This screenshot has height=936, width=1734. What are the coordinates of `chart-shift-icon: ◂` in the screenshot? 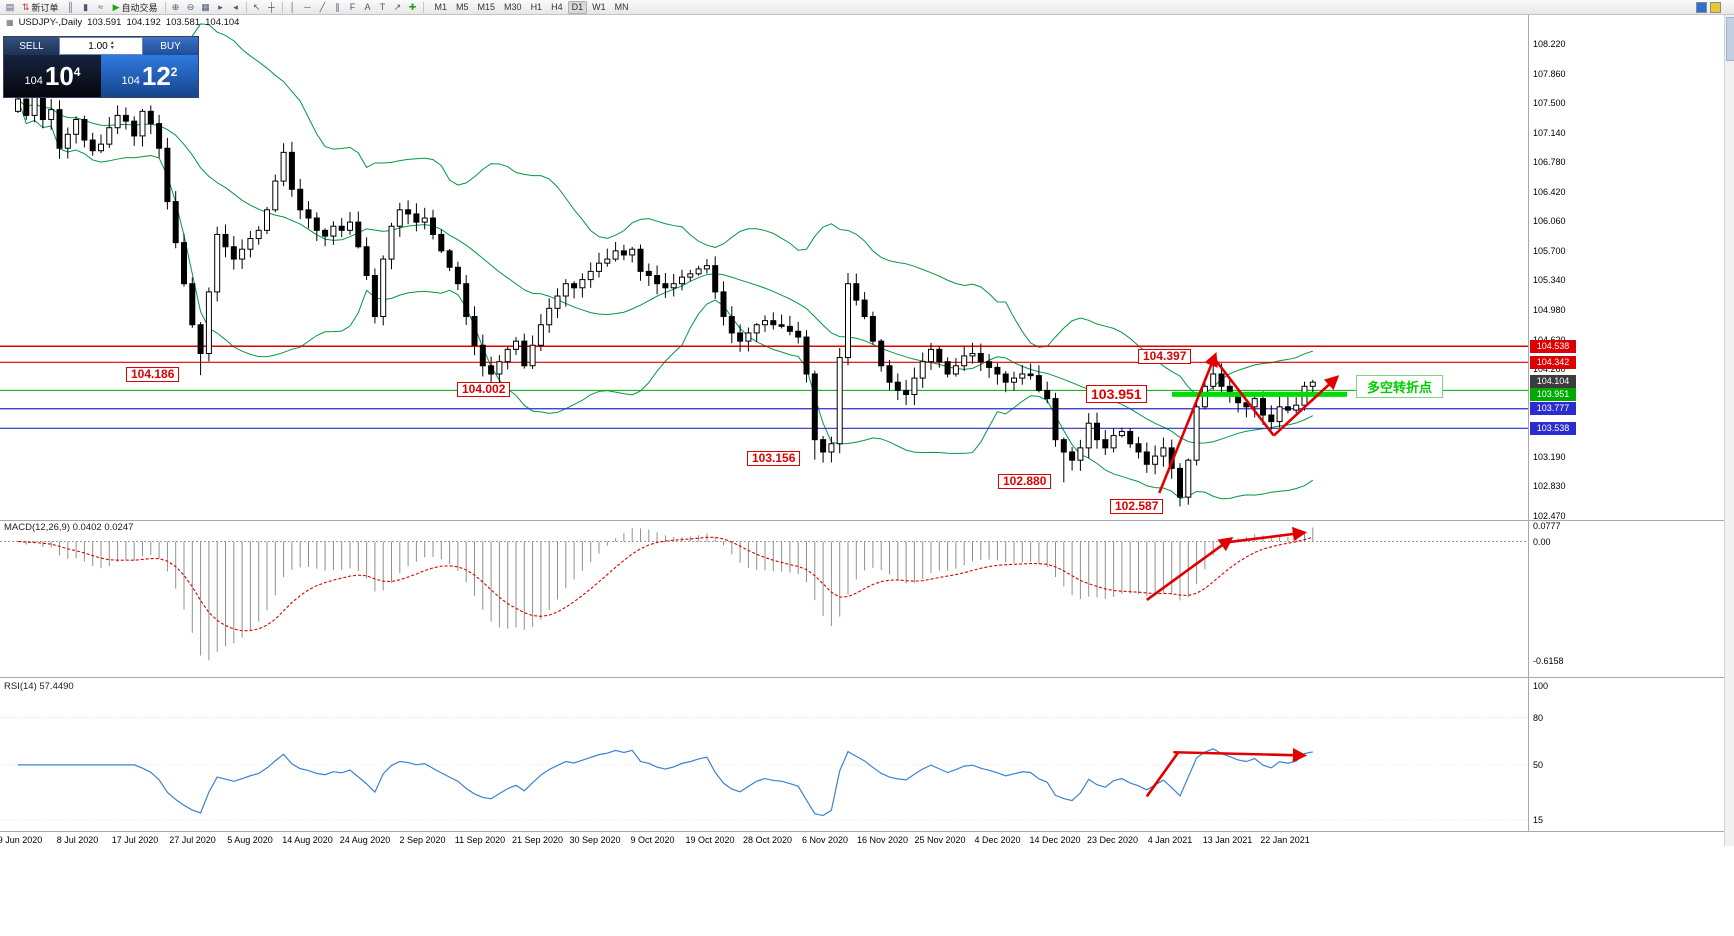 It's located at (236, 7).